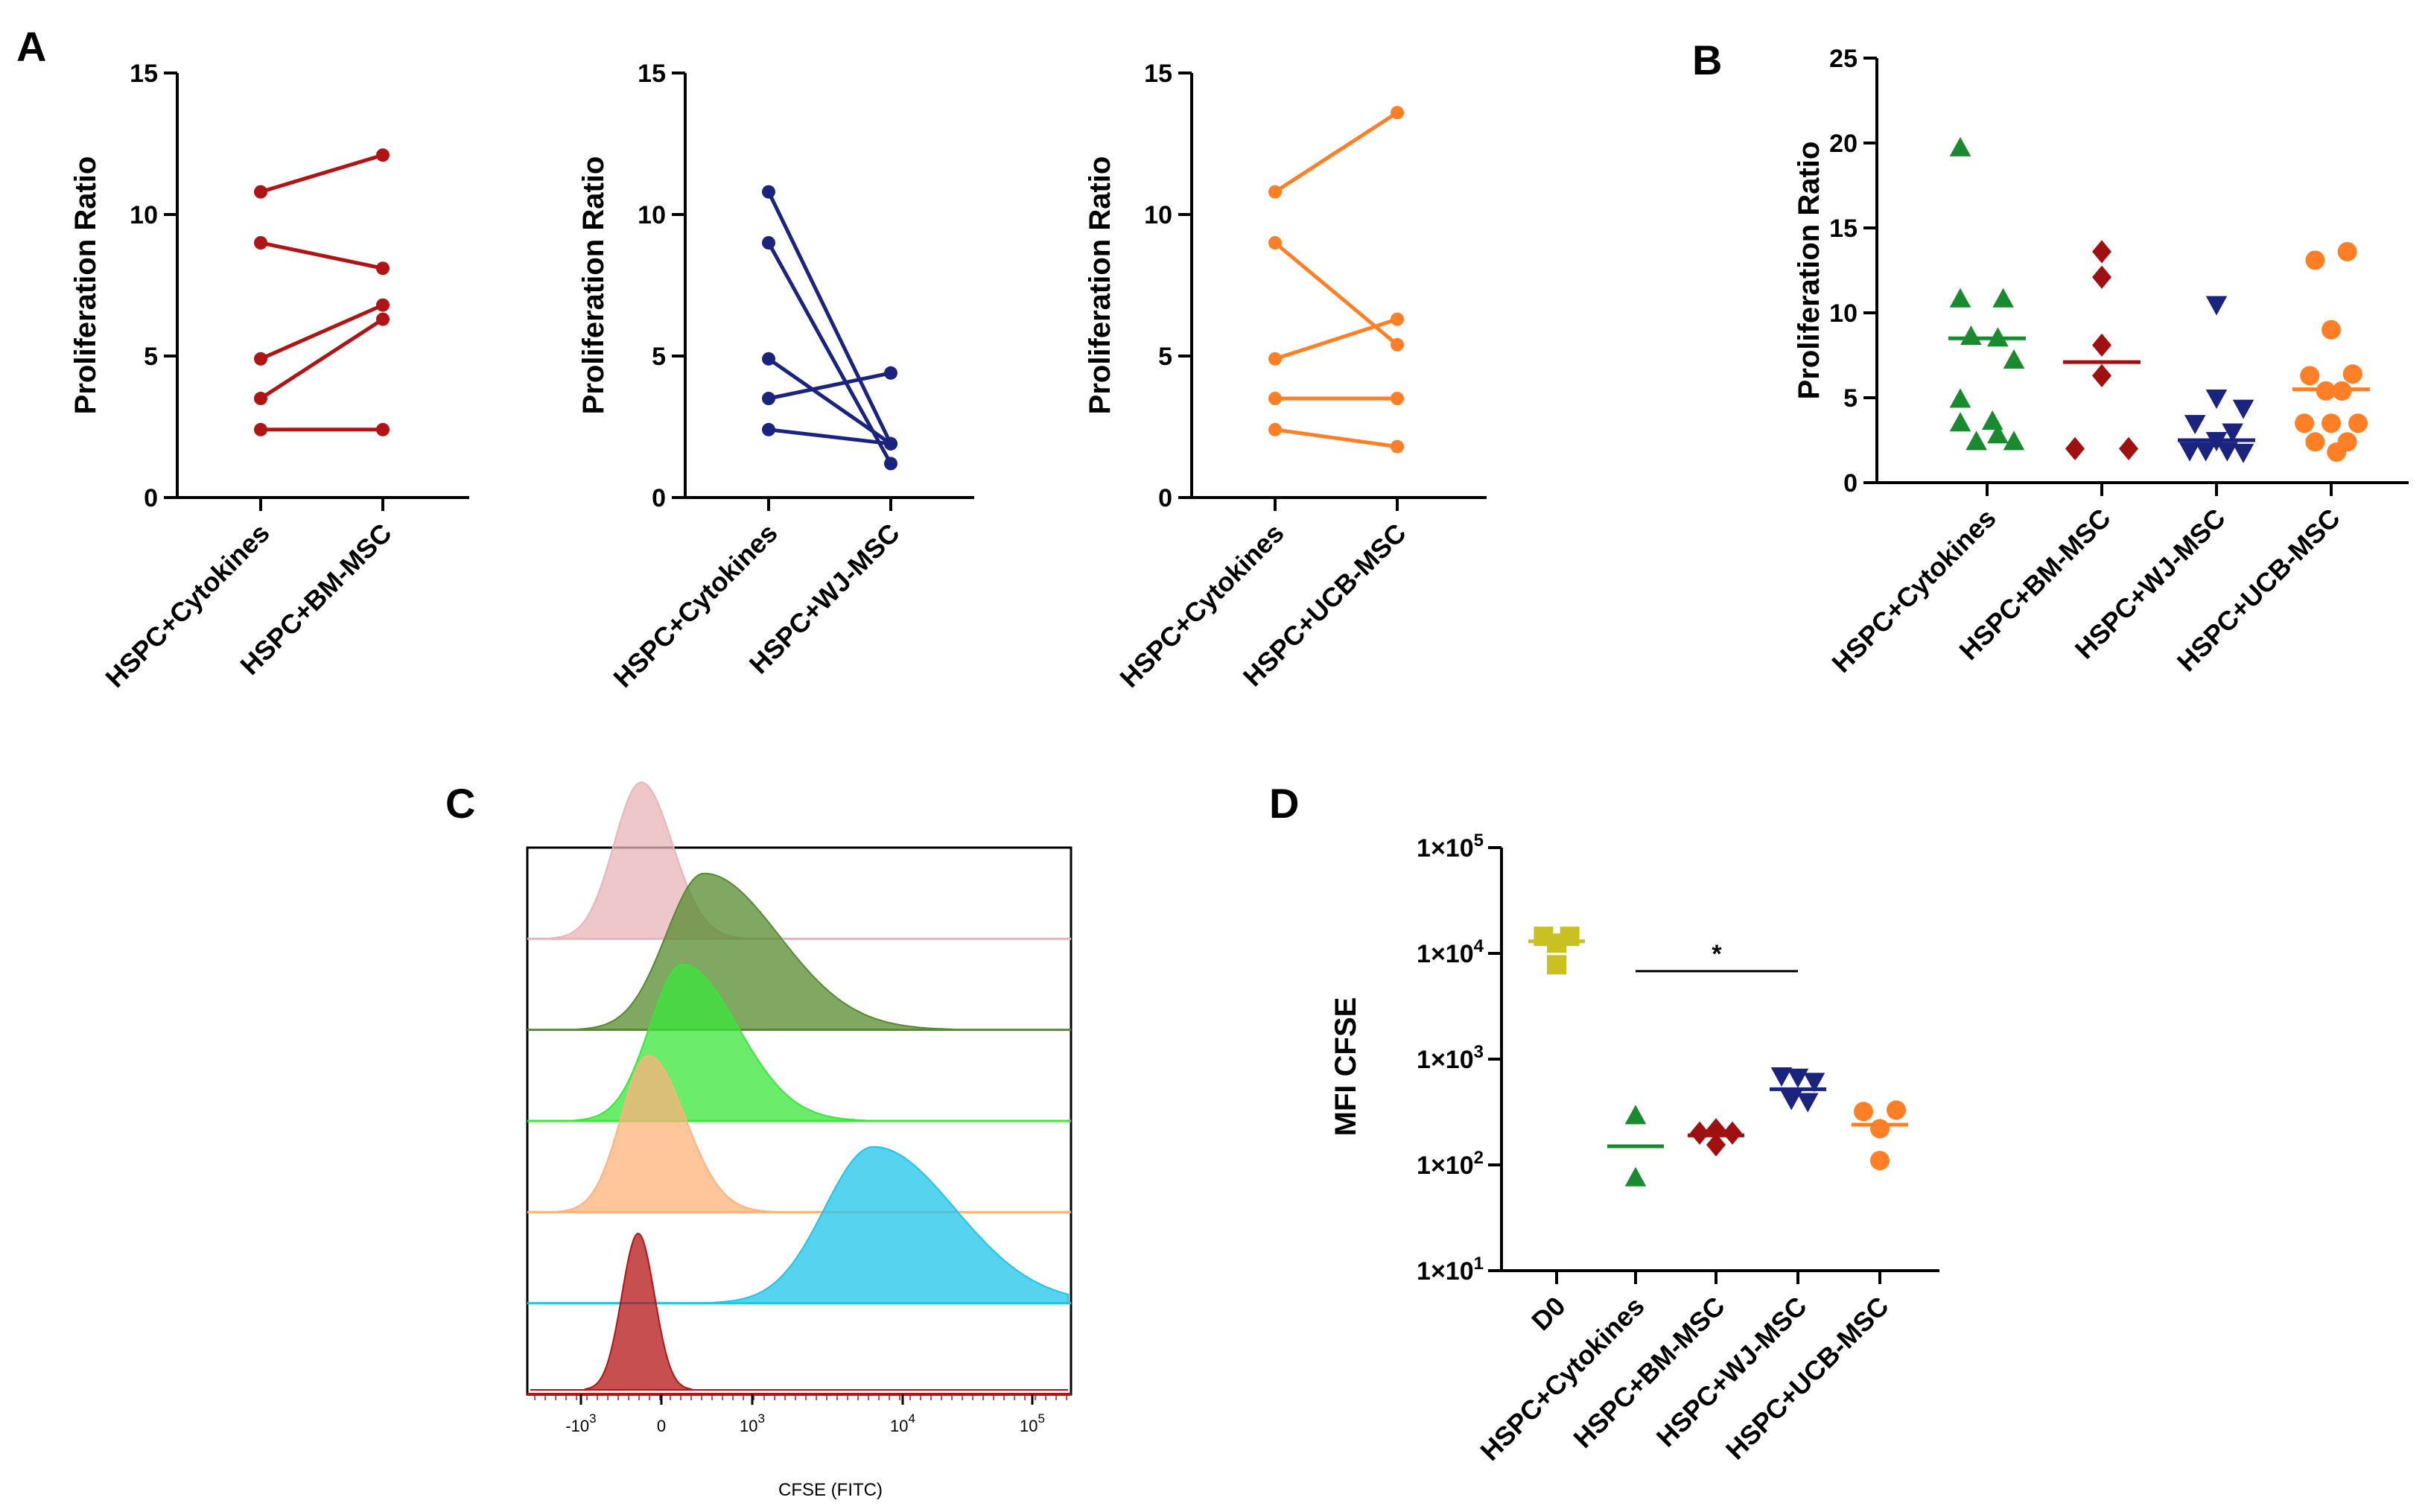  What do you see at coordinates (1450, 952) in the screenshot?
I see `y-tick-label: 1×10⁴` at bounding box center [1450, 952].